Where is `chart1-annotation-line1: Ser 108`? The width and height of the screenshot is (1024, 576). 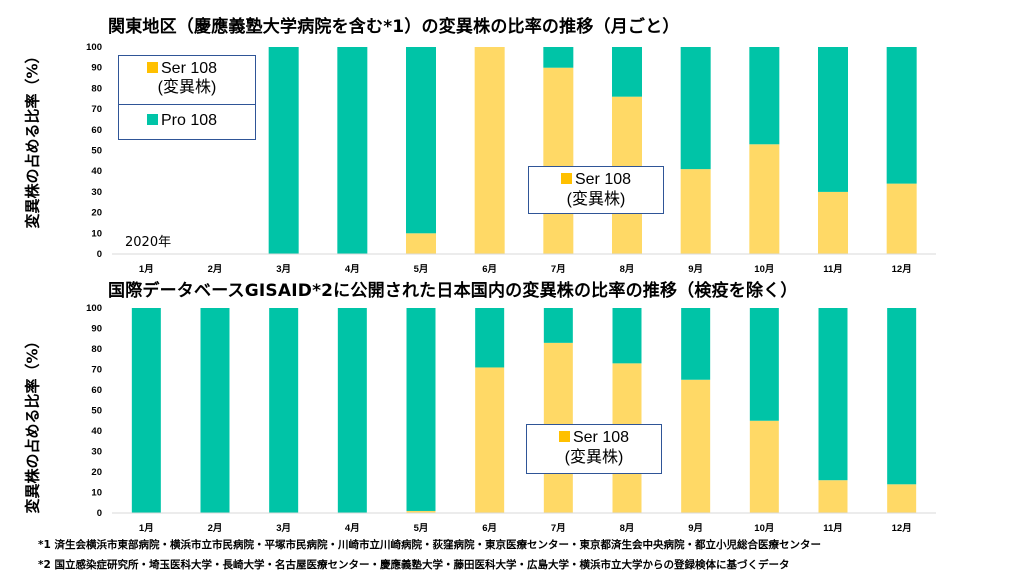 chart1-annotation-line1: Ser 108 is located at coordinates (603, 179).